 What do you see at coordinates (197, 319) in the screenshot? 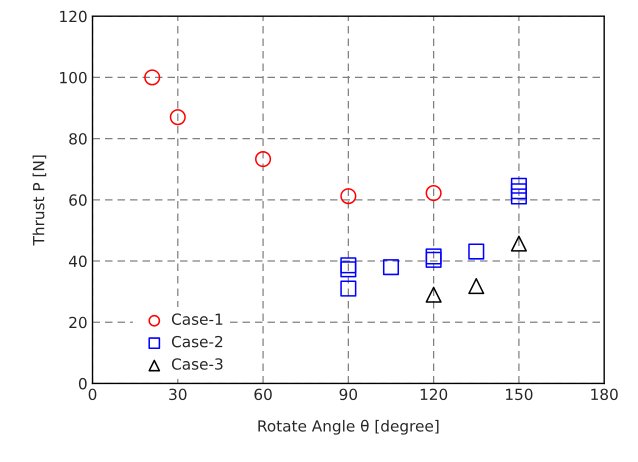
I see `legend-label: Case-1` at bounding box center [197, 319].